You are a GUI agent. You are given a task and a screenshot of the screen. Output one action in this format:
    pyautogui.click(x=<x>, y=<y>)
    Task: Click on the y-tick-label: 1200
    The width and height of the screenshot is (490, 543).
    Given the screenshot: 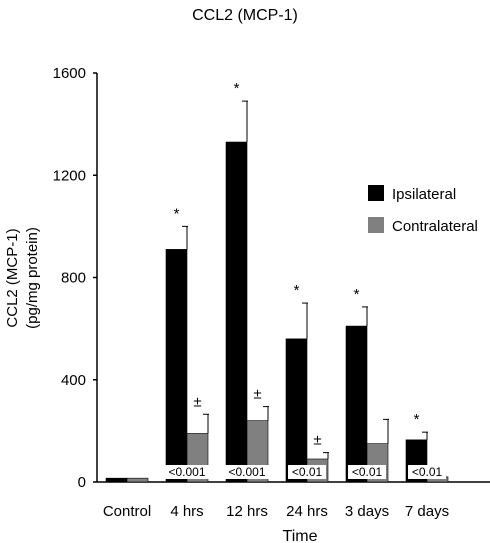 What is the action you would take?
    pyautogui.click(x=69, y=175)
    